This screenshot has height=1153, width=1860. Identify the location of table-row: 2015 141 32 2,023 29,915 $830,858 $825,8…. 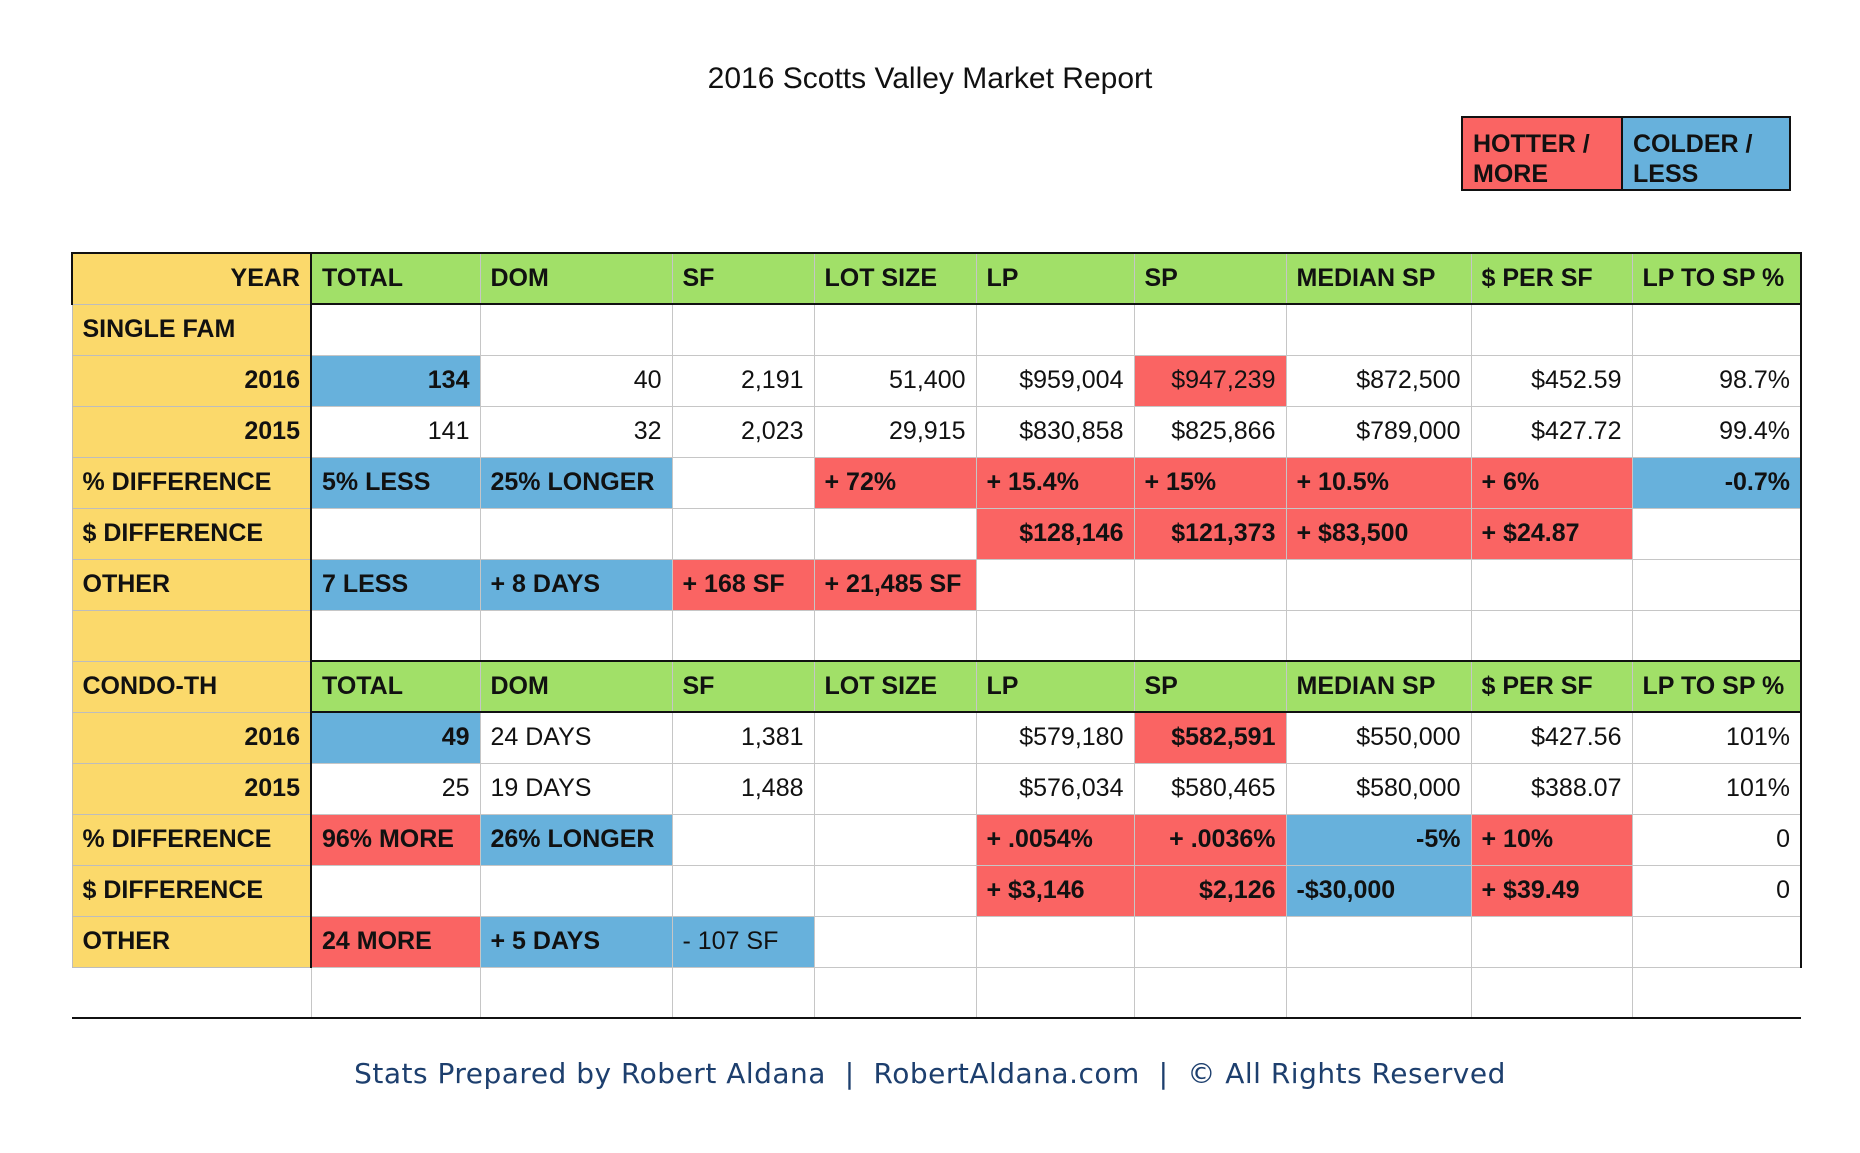
(936, 431).